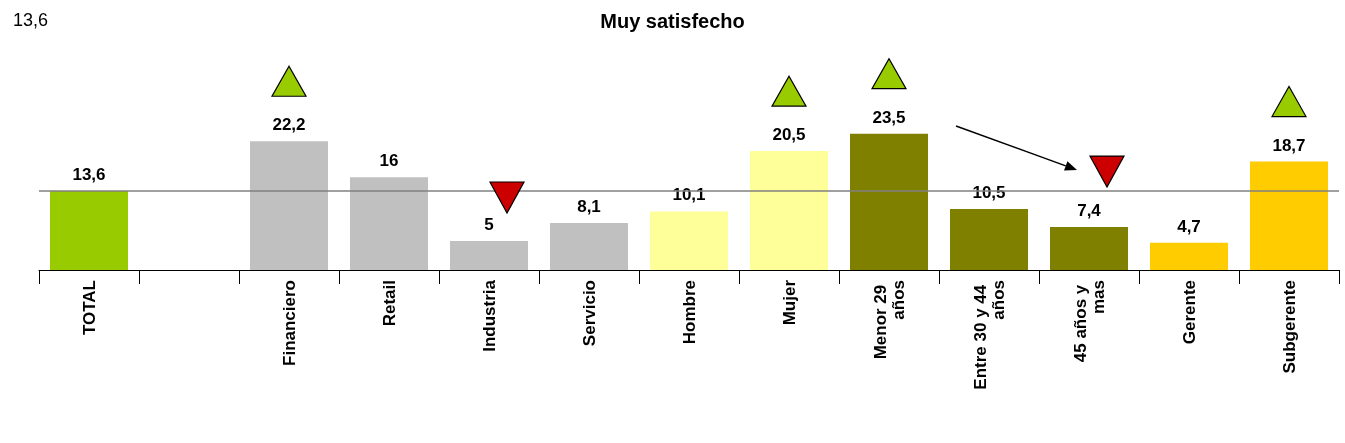 This screenshot has width=1345, height=443. What do you see at coordinates (289, 323) in the screenshot?
I see `x-tick-label: Financiero` at bounding box center [289, 323].